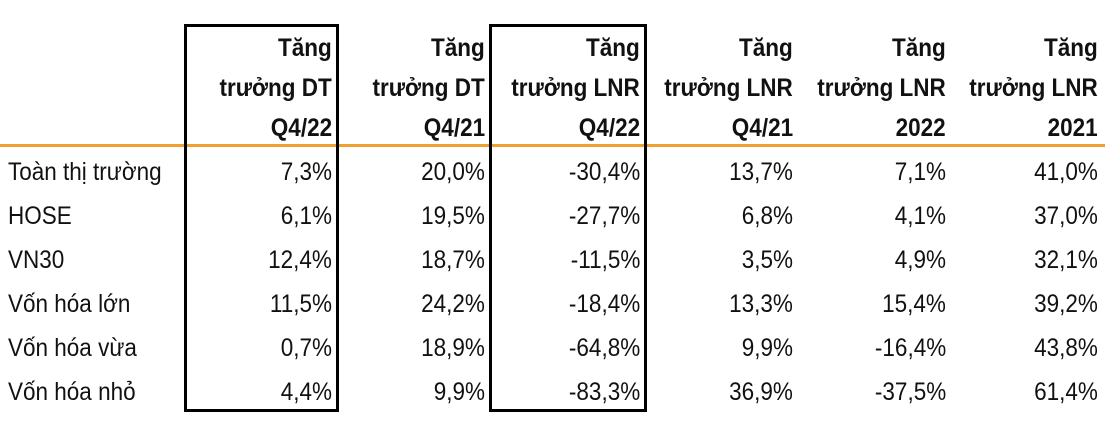 The height and width of the screenshot is (442, 1118). What do you see at coordinates (604, 304) in the screenshot?
I see `value-cell: -18,4%` at bounding box center [604, 304].